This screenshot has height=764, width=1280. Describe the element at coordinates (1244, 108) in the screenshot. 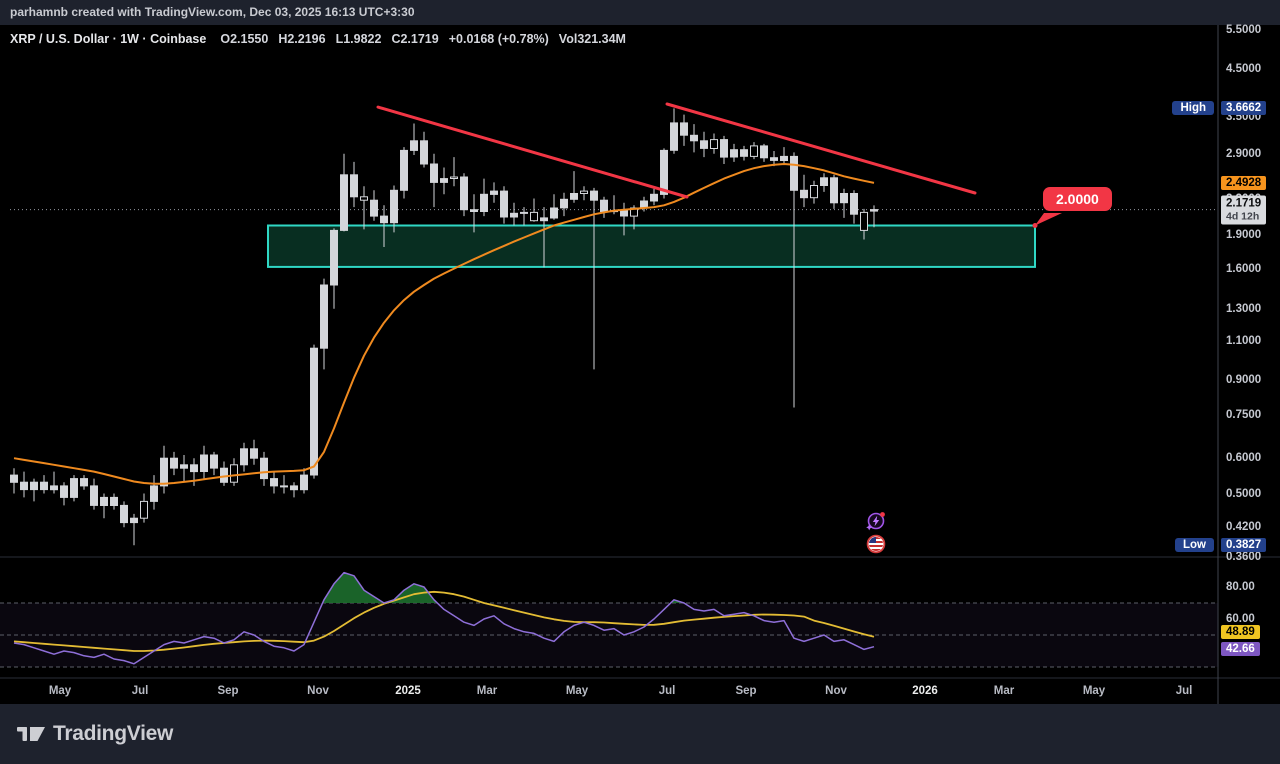

I see `high-price-label: 3.6662` at that location.